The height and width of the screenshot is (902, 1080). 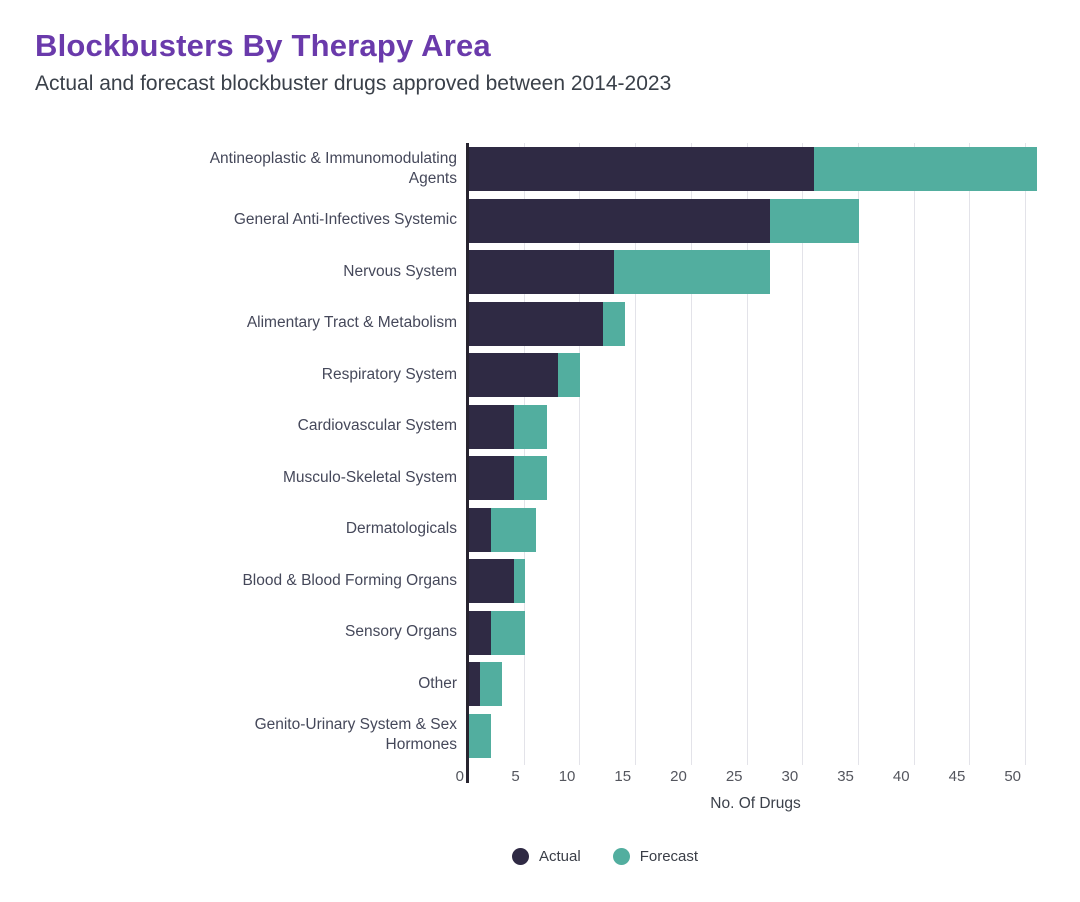 I want to click on category-label: Sensory Organs, so click(x=401, y=632).